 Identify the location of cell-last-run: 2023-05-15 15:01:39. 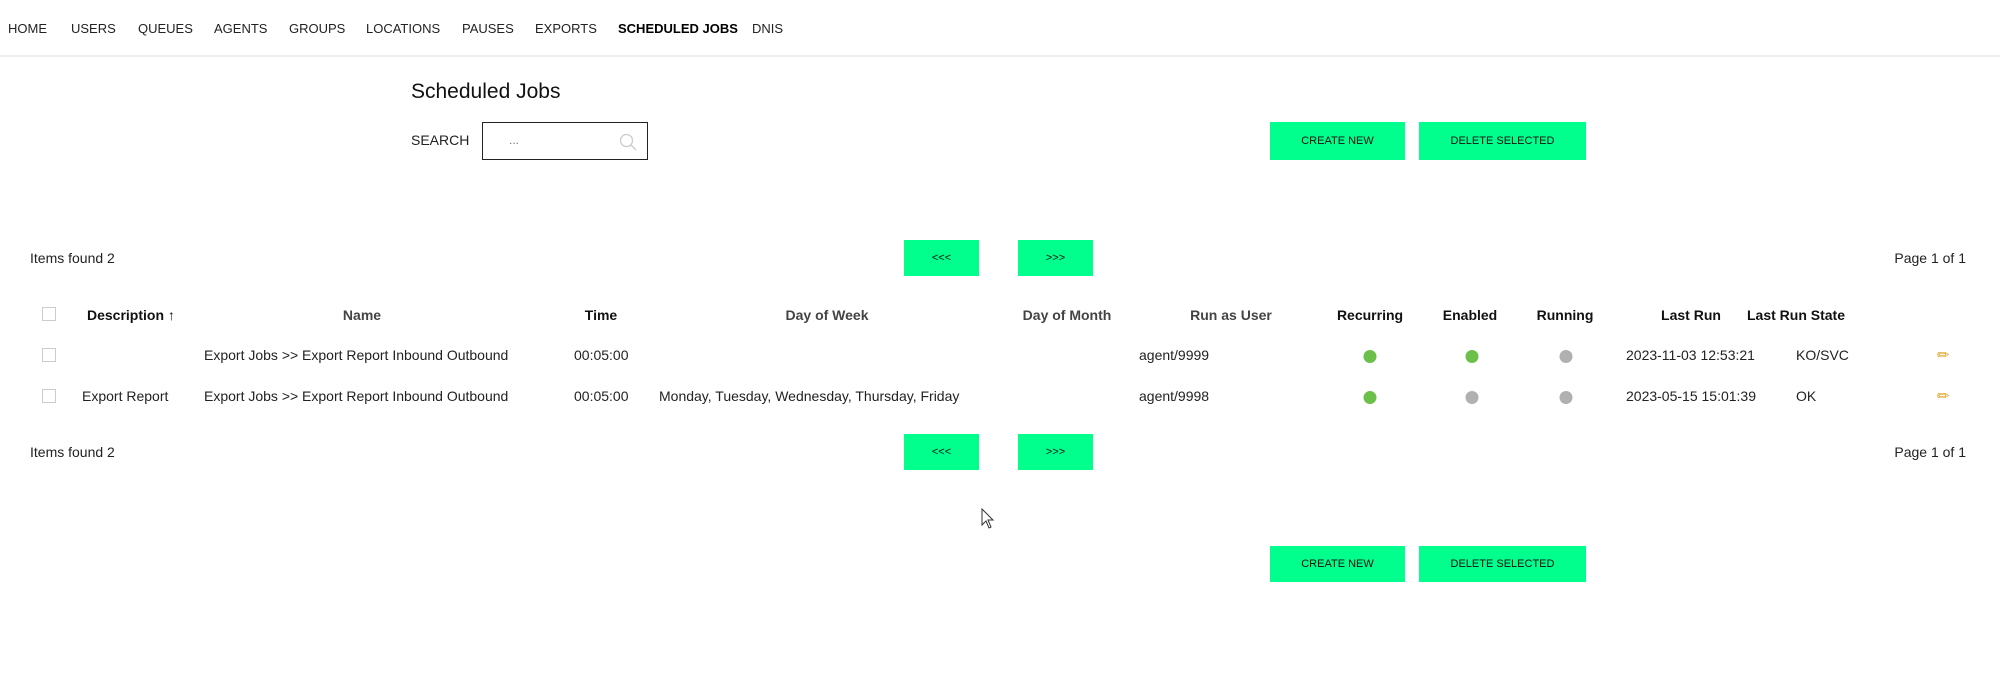
(1691, 396).